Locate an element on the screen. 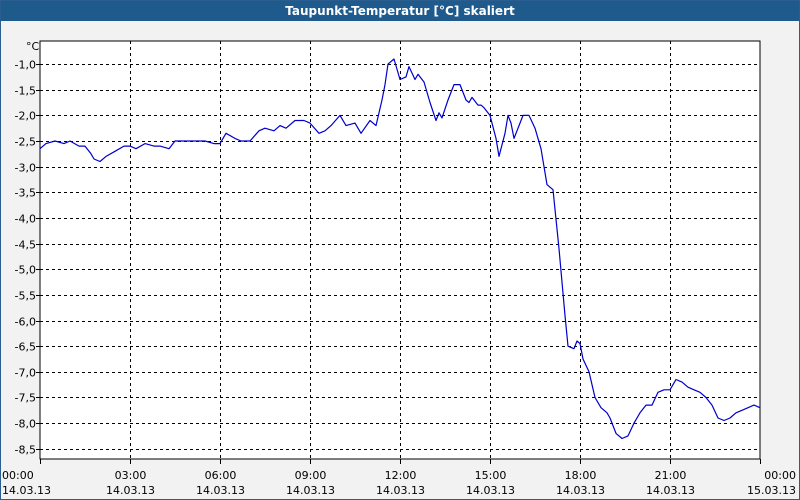 The height and width of the screenshot is (500, 800). x-tick-time-label: 09:00 is located at coordinates (311, 475).